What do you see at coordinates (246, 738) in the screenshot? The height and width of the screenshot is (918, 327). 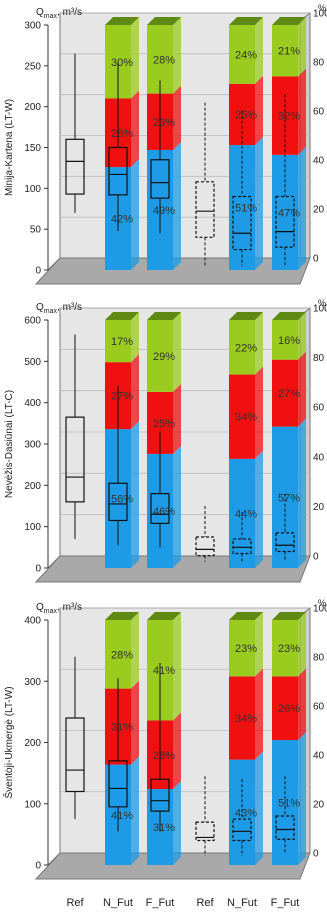 I see `stacked-bar-N_Fut: 43% 34% 23%` at bounding box center [246, 738].